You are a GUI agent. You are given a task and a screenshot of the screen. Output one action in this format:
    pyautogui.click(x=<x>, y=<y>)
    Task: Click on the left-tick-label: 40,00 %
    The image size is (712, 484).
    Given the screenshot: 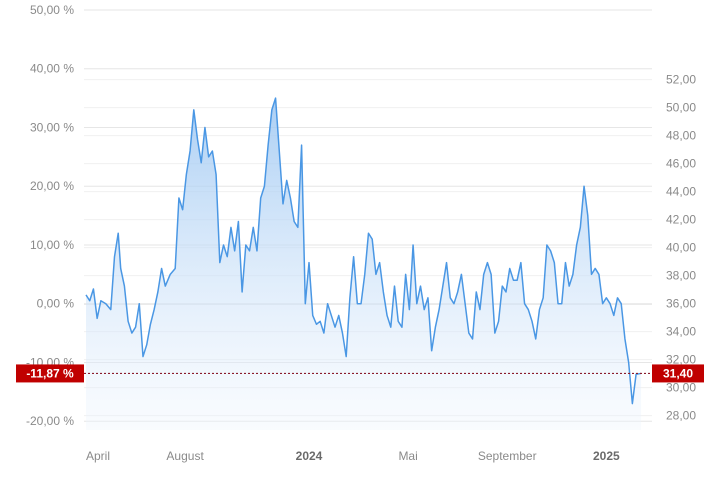 What is the action you would take?
    pyautogui.click(x=52, y=69)
    